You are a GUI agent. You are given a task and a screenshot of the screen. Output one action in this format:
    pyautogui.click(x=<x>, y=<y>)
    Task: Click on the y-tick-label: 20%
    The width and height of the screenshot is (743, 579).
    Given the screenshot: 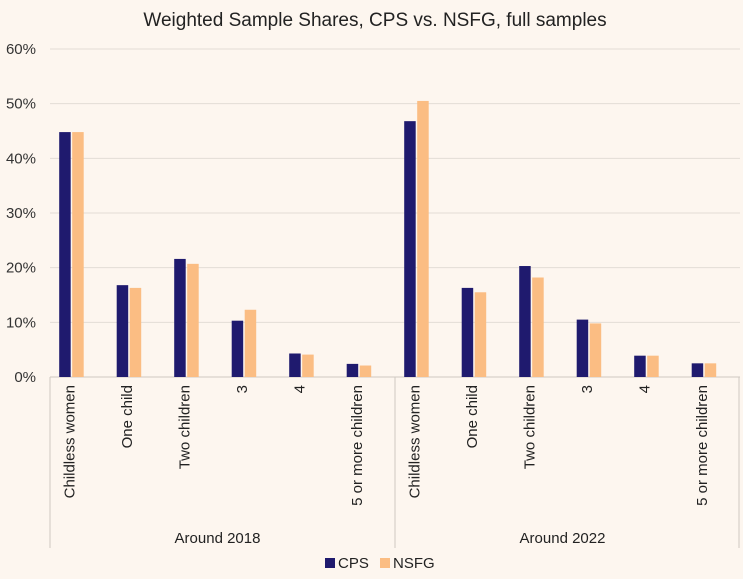 What is the action you would take?
    pyautogui.click(x=21, y=268)
    